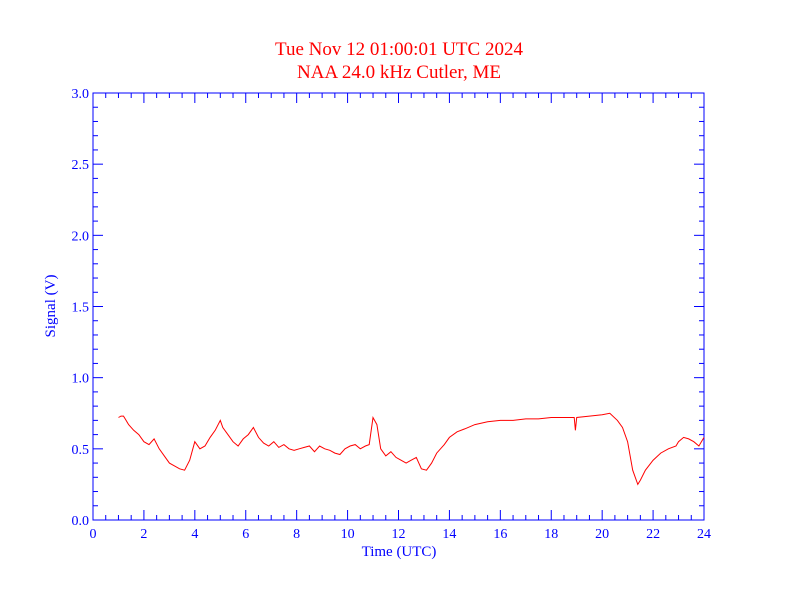  Describe the element at coordinates (81, 165) in the screenshot. I see `y-tick-label: 2.5` at that location.